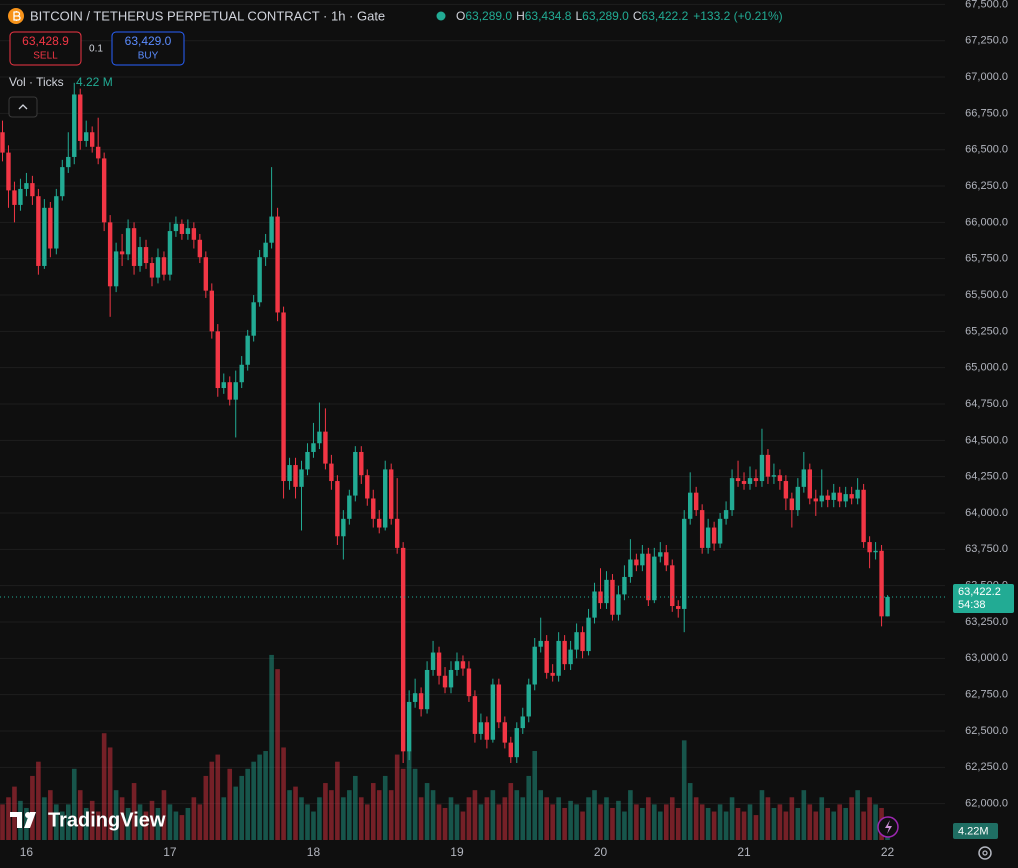 This screenshot has width=1018, height=868. What do you see at coordinates (520, 16) in the screenshot?
I see `ohlc-key: H` at bounding box center [520, 16].